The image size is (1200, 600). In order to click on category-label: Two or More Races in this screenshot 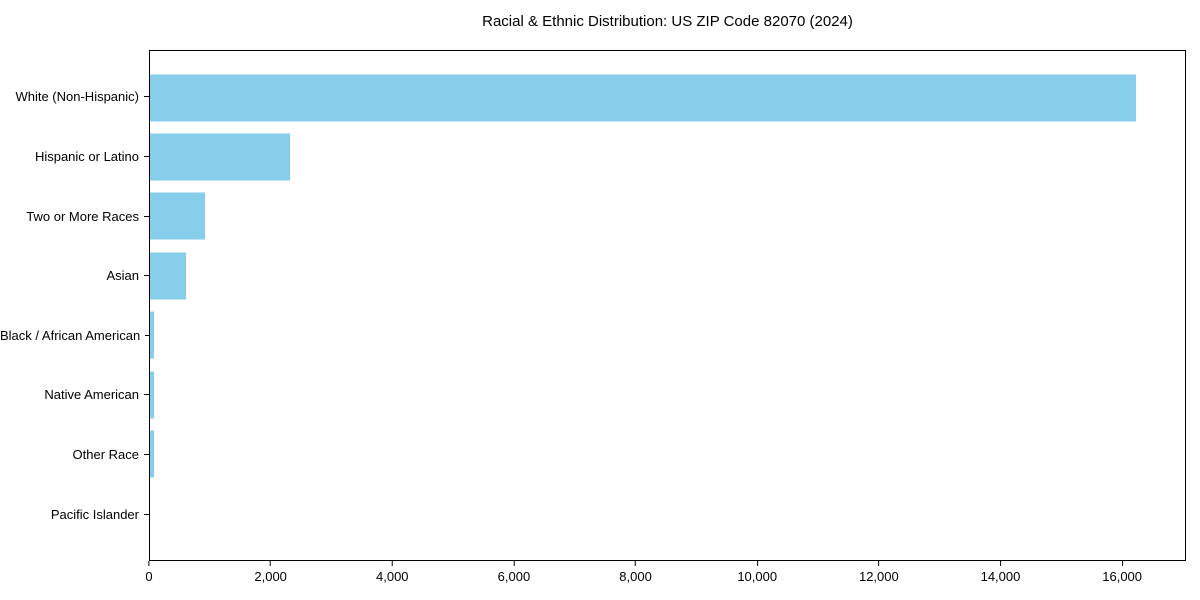, I will do `click(82, 216)`.